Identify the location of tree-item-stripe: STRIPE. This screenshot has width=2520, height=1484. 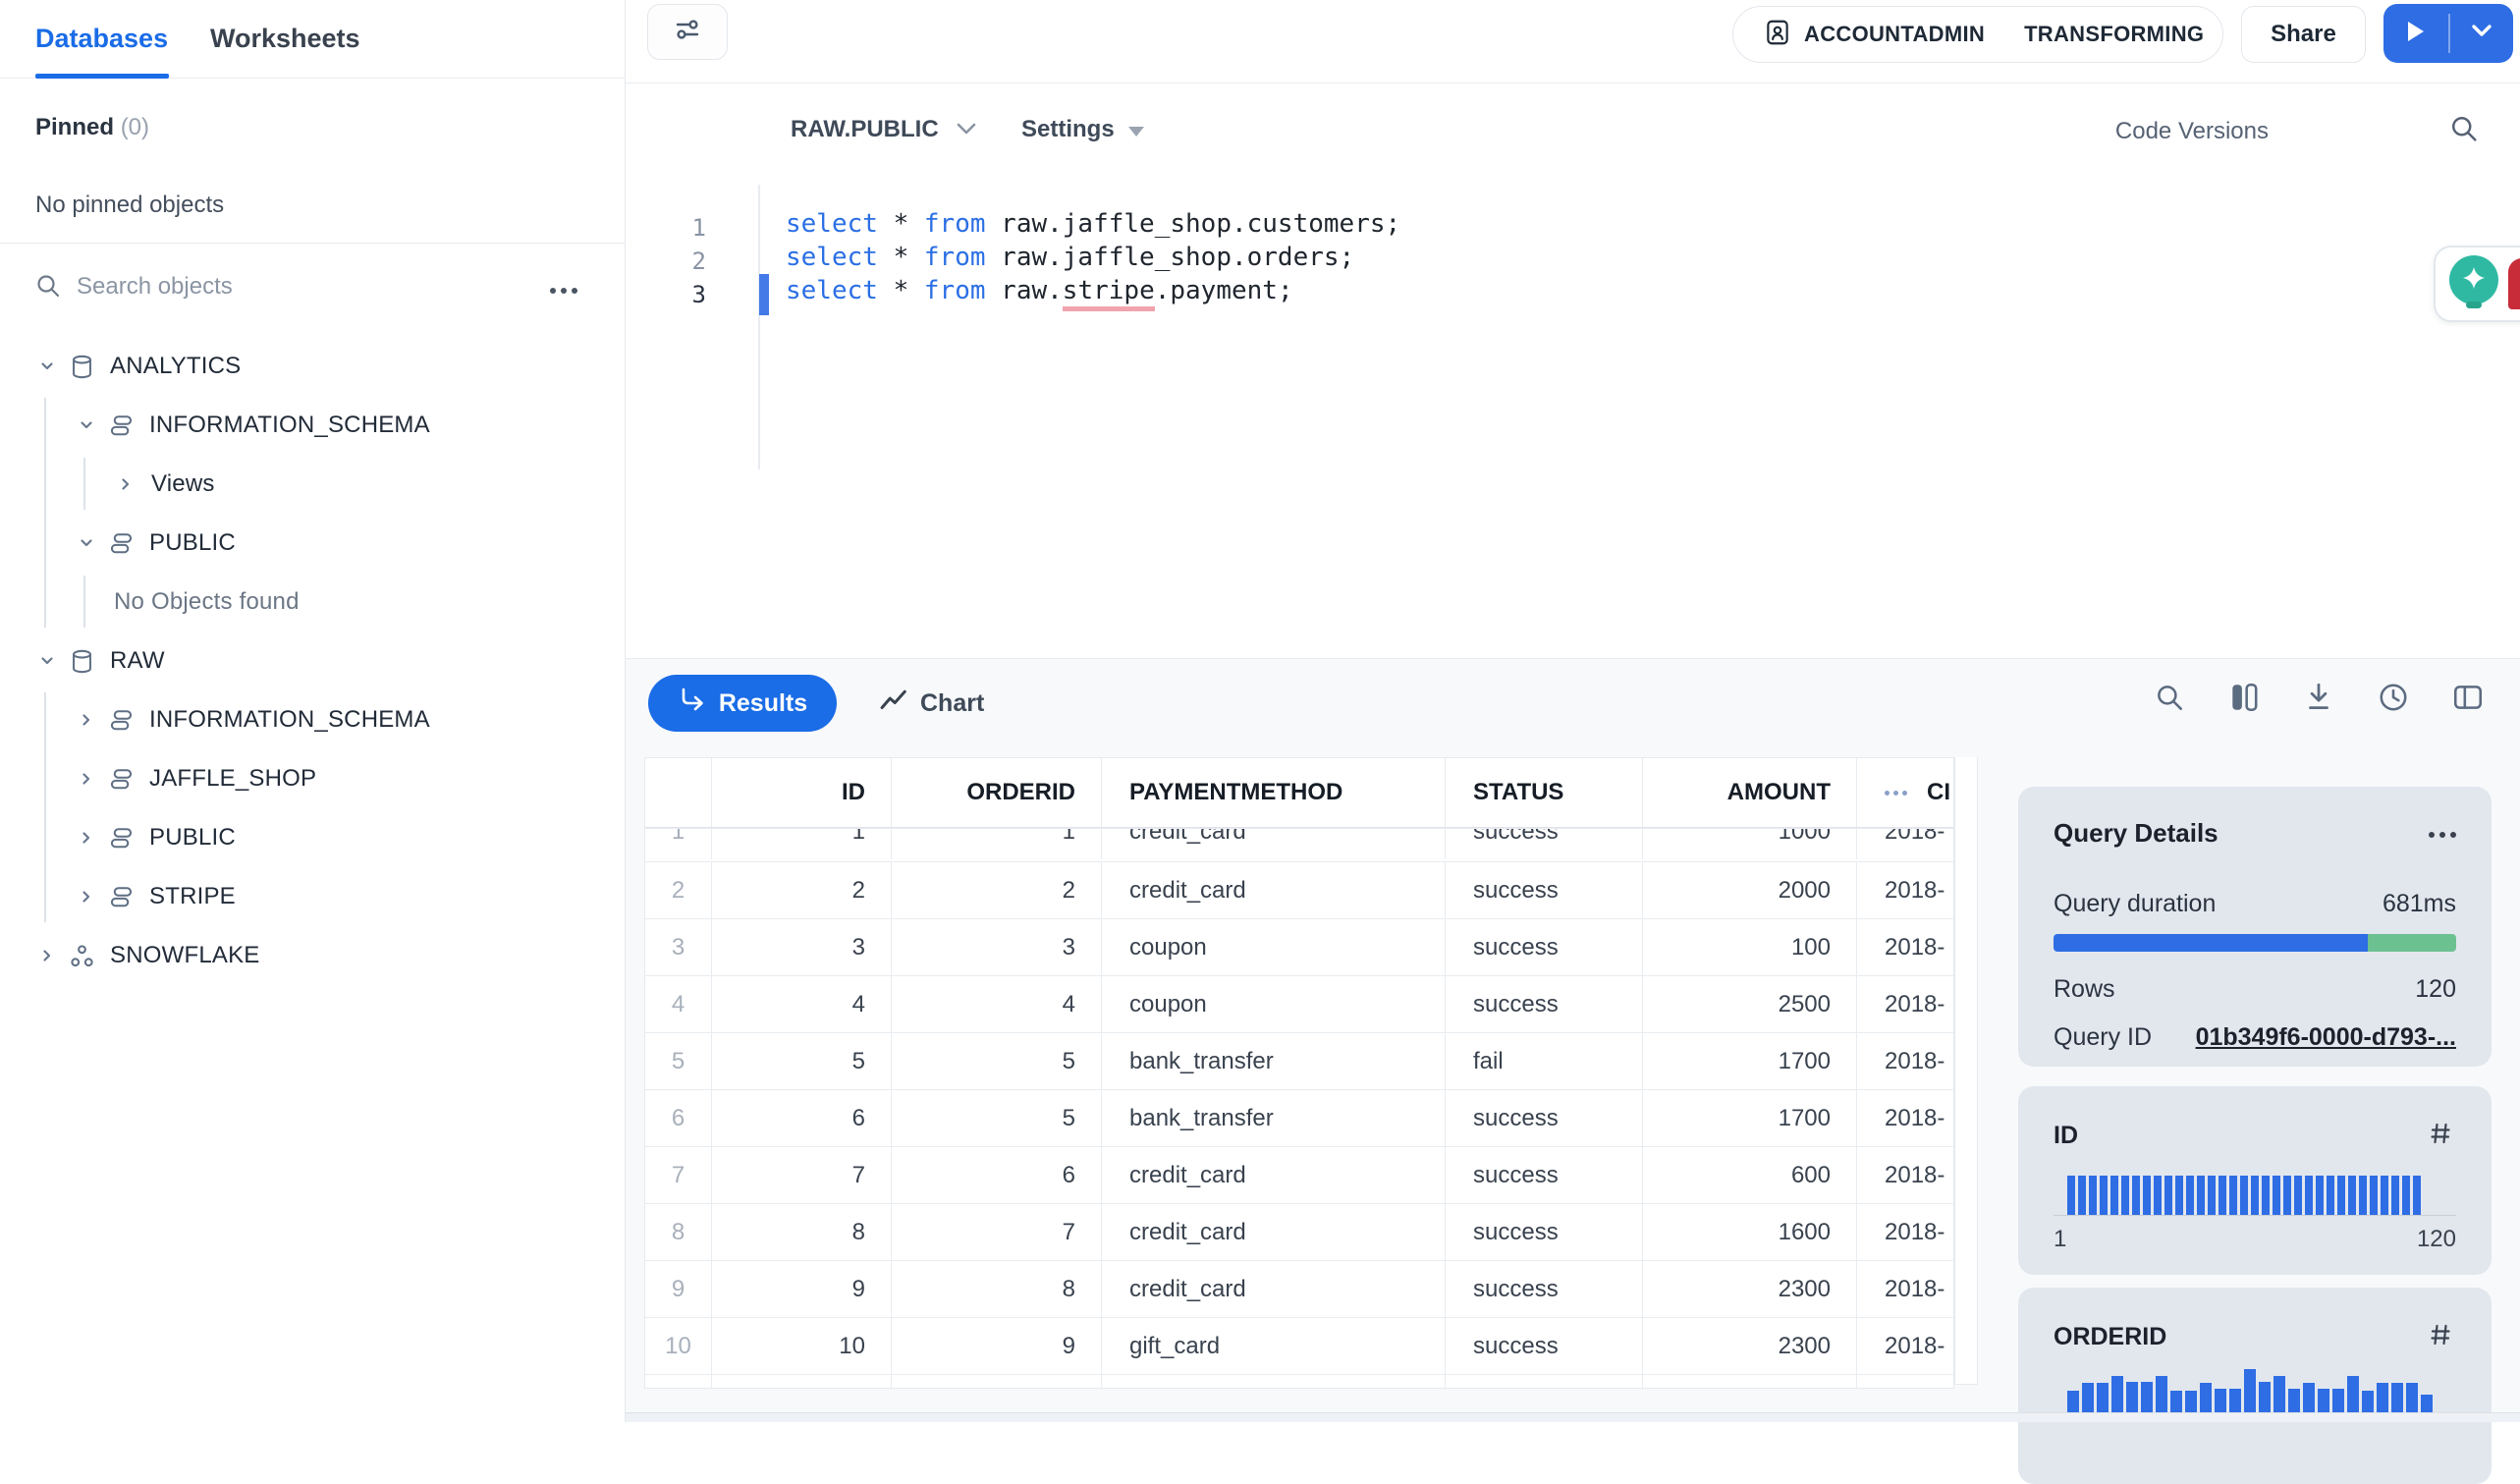
(312, 896).